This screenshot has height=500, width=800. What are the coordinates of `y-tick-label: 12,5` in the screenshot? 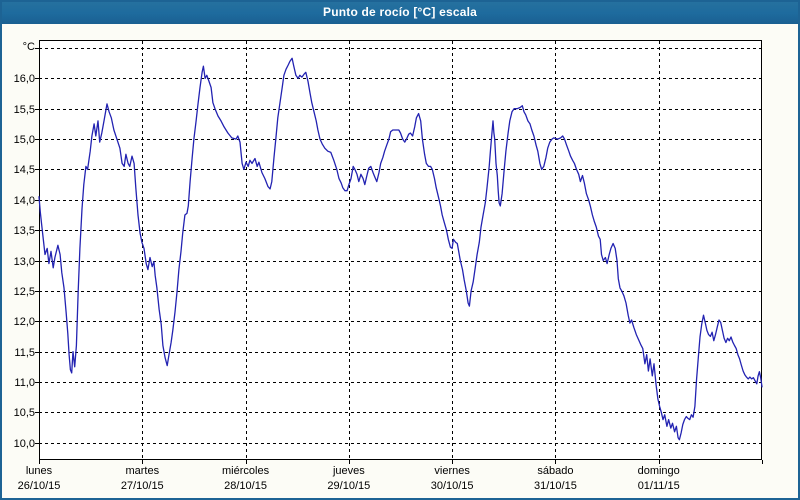 It's located at (24, 291).